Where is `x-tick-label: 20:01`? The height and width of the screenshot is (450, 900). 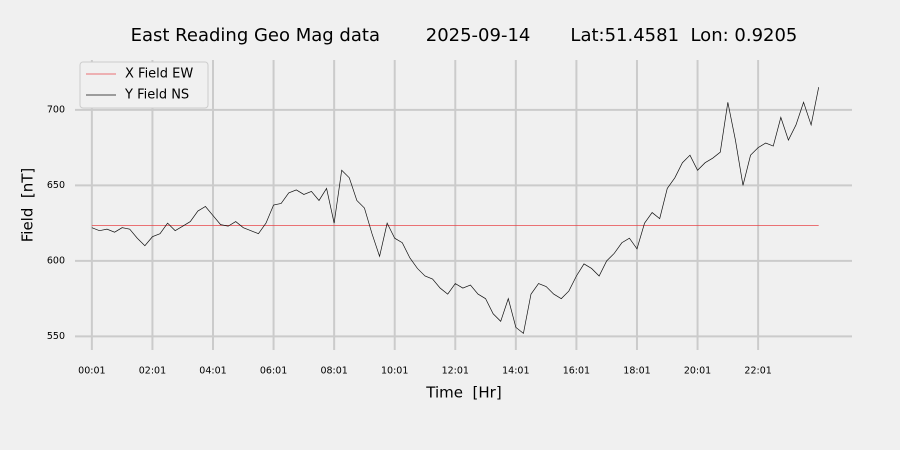 x-tick-label: 20:01 is located at coordinates (697, 371).